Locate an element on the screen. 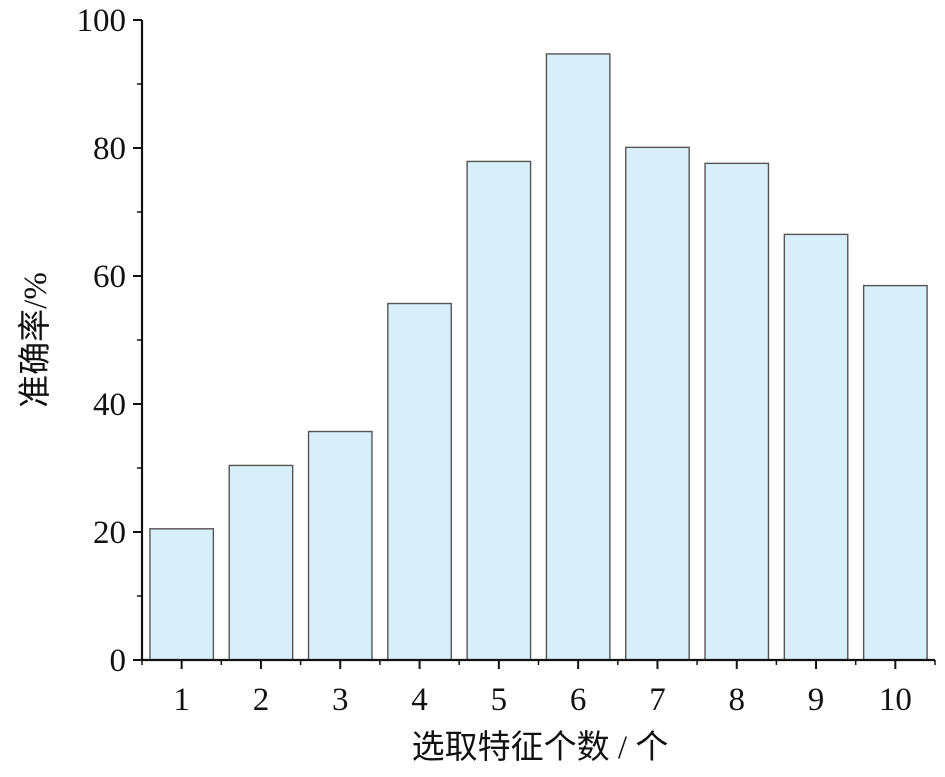  x-tick-label: 7 is located at coordinates (657, 700).